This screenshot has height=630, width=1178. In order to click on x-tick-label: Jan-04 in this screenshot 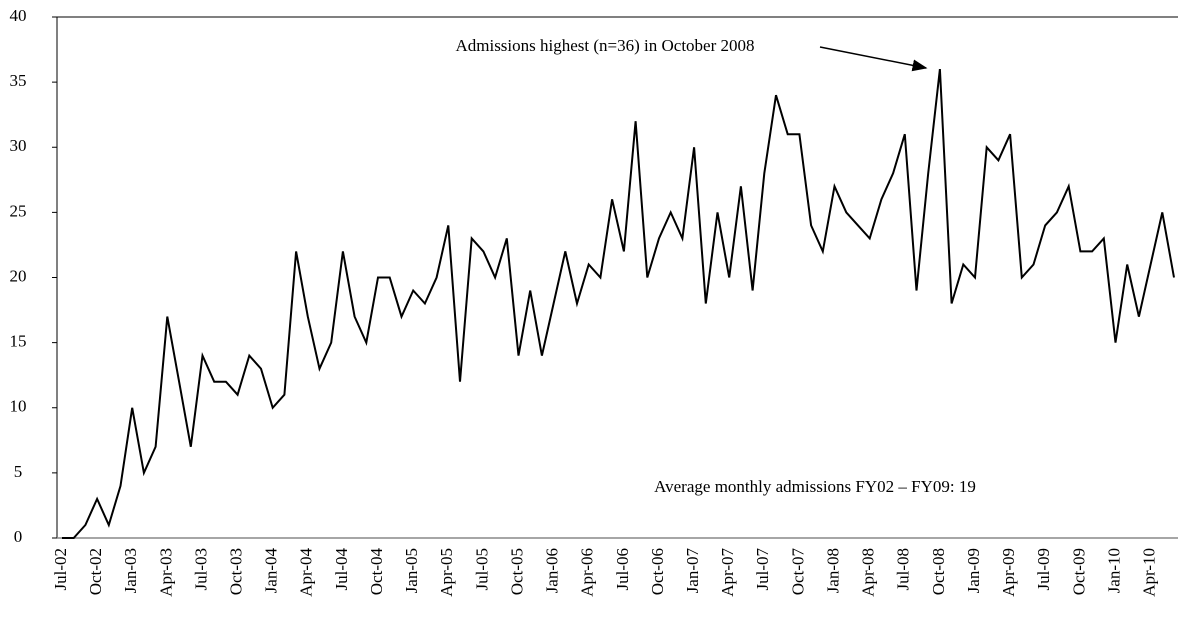, I will do `click(271, 571)`.